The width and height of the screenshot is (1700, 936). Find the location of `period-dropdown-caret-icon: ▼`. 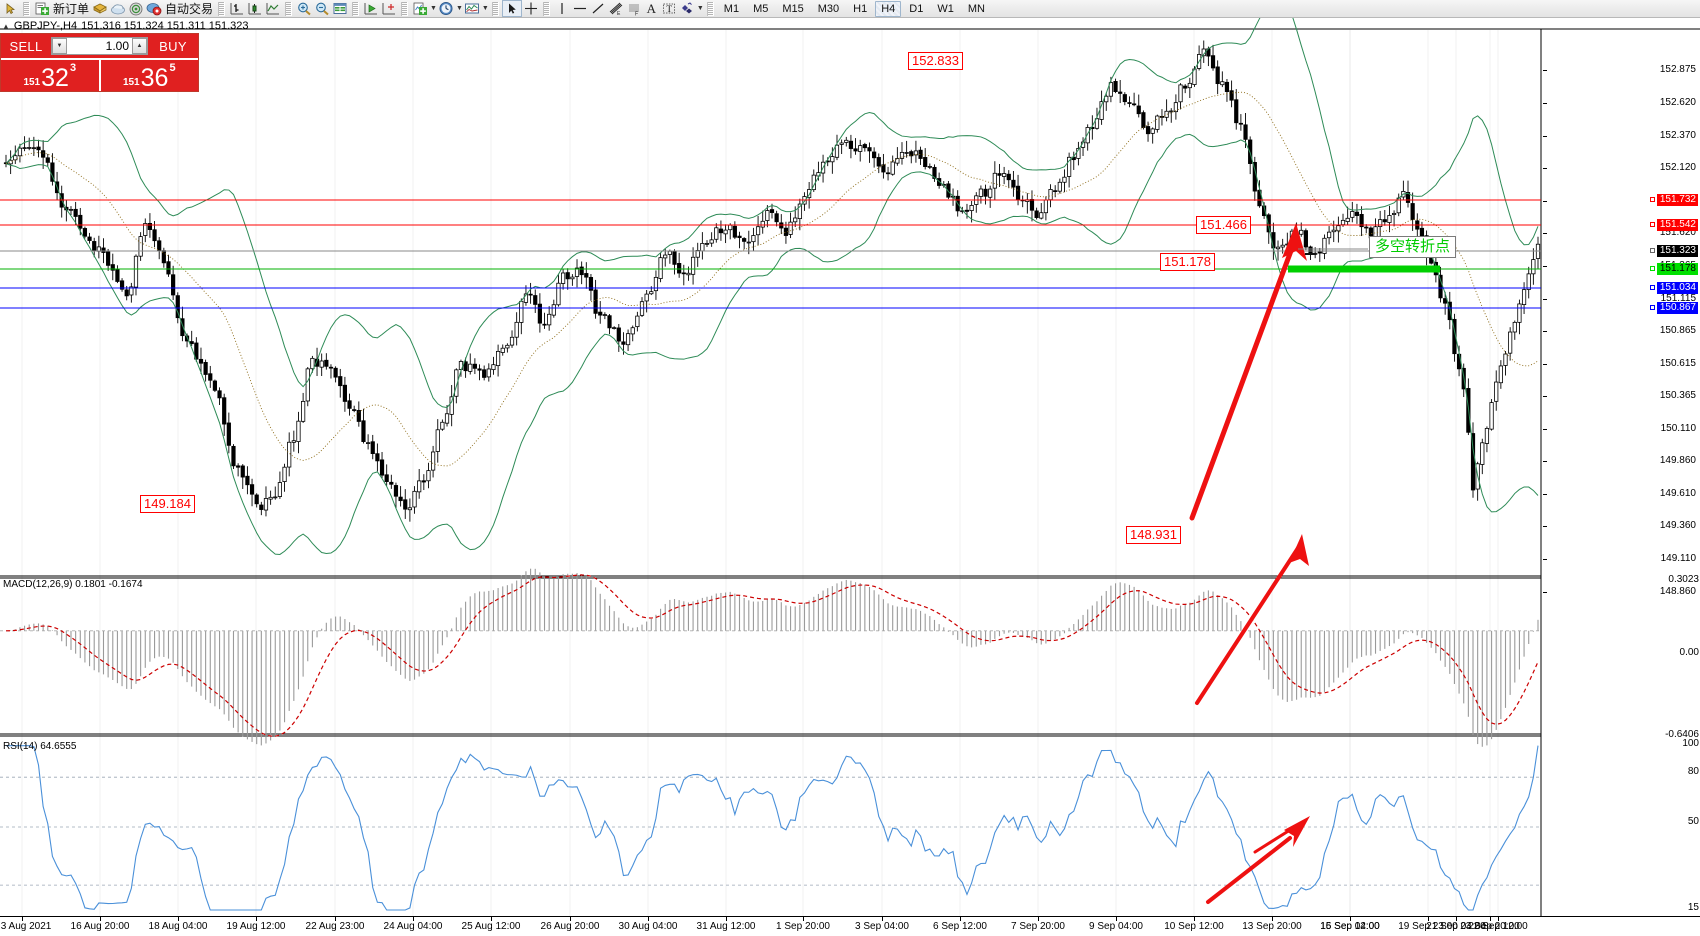

period-dropdown-caret-icon: ▼ is located at coordinates (459, 8).